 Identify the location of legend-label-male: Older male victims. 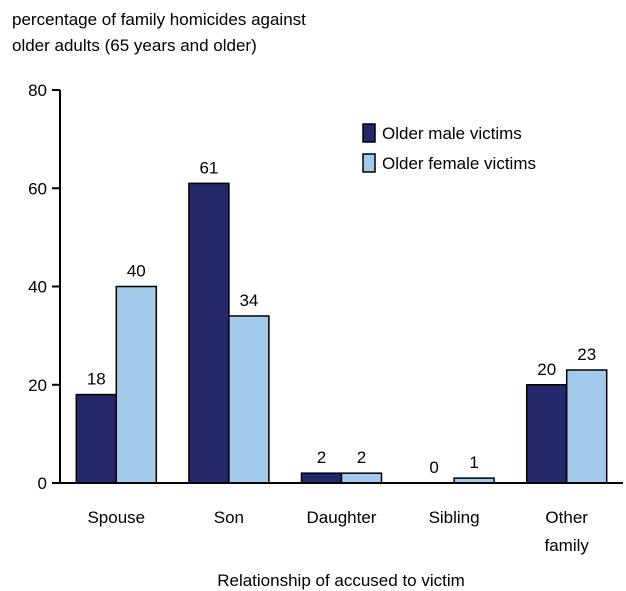
(452, 133).